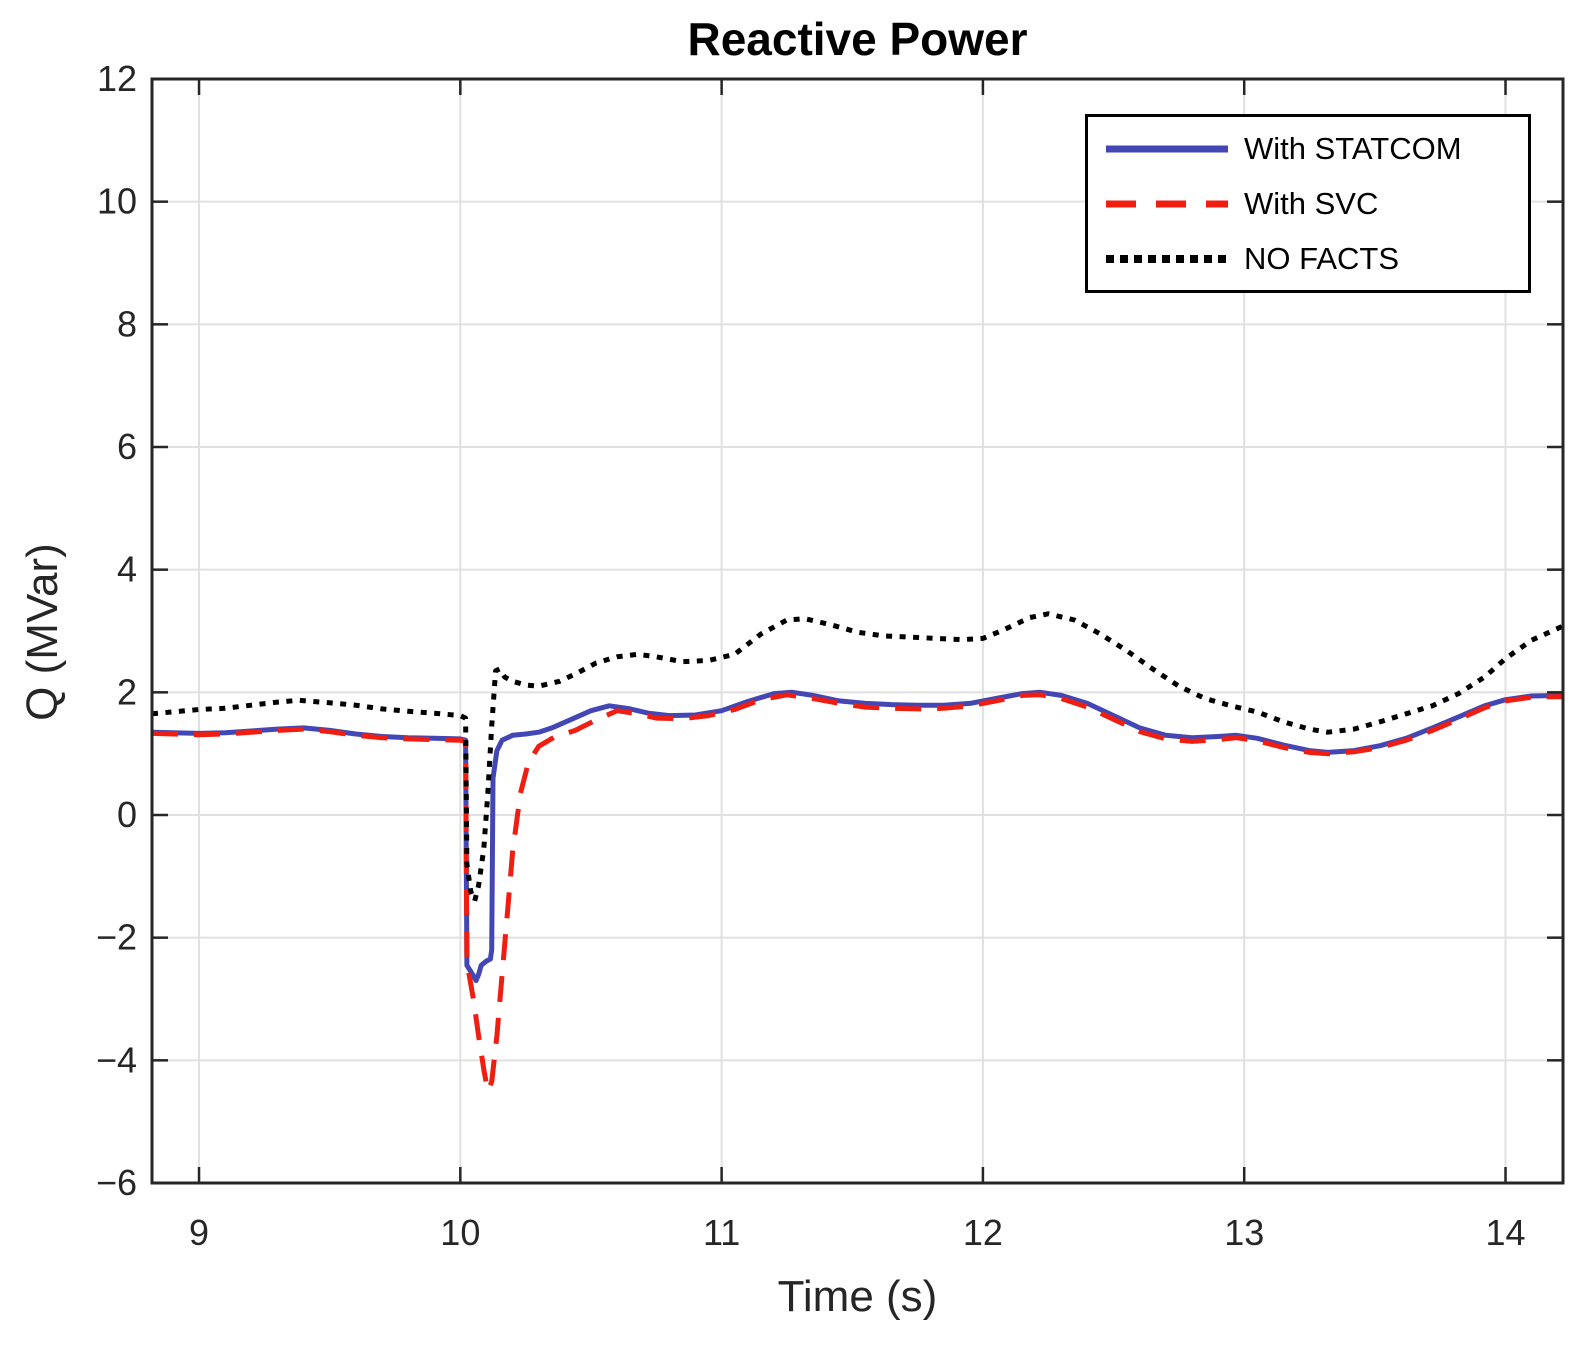 The height and width of the screenshot is (1346, 1591). I want to click on y-tick-label: 0, so click(127, 814).